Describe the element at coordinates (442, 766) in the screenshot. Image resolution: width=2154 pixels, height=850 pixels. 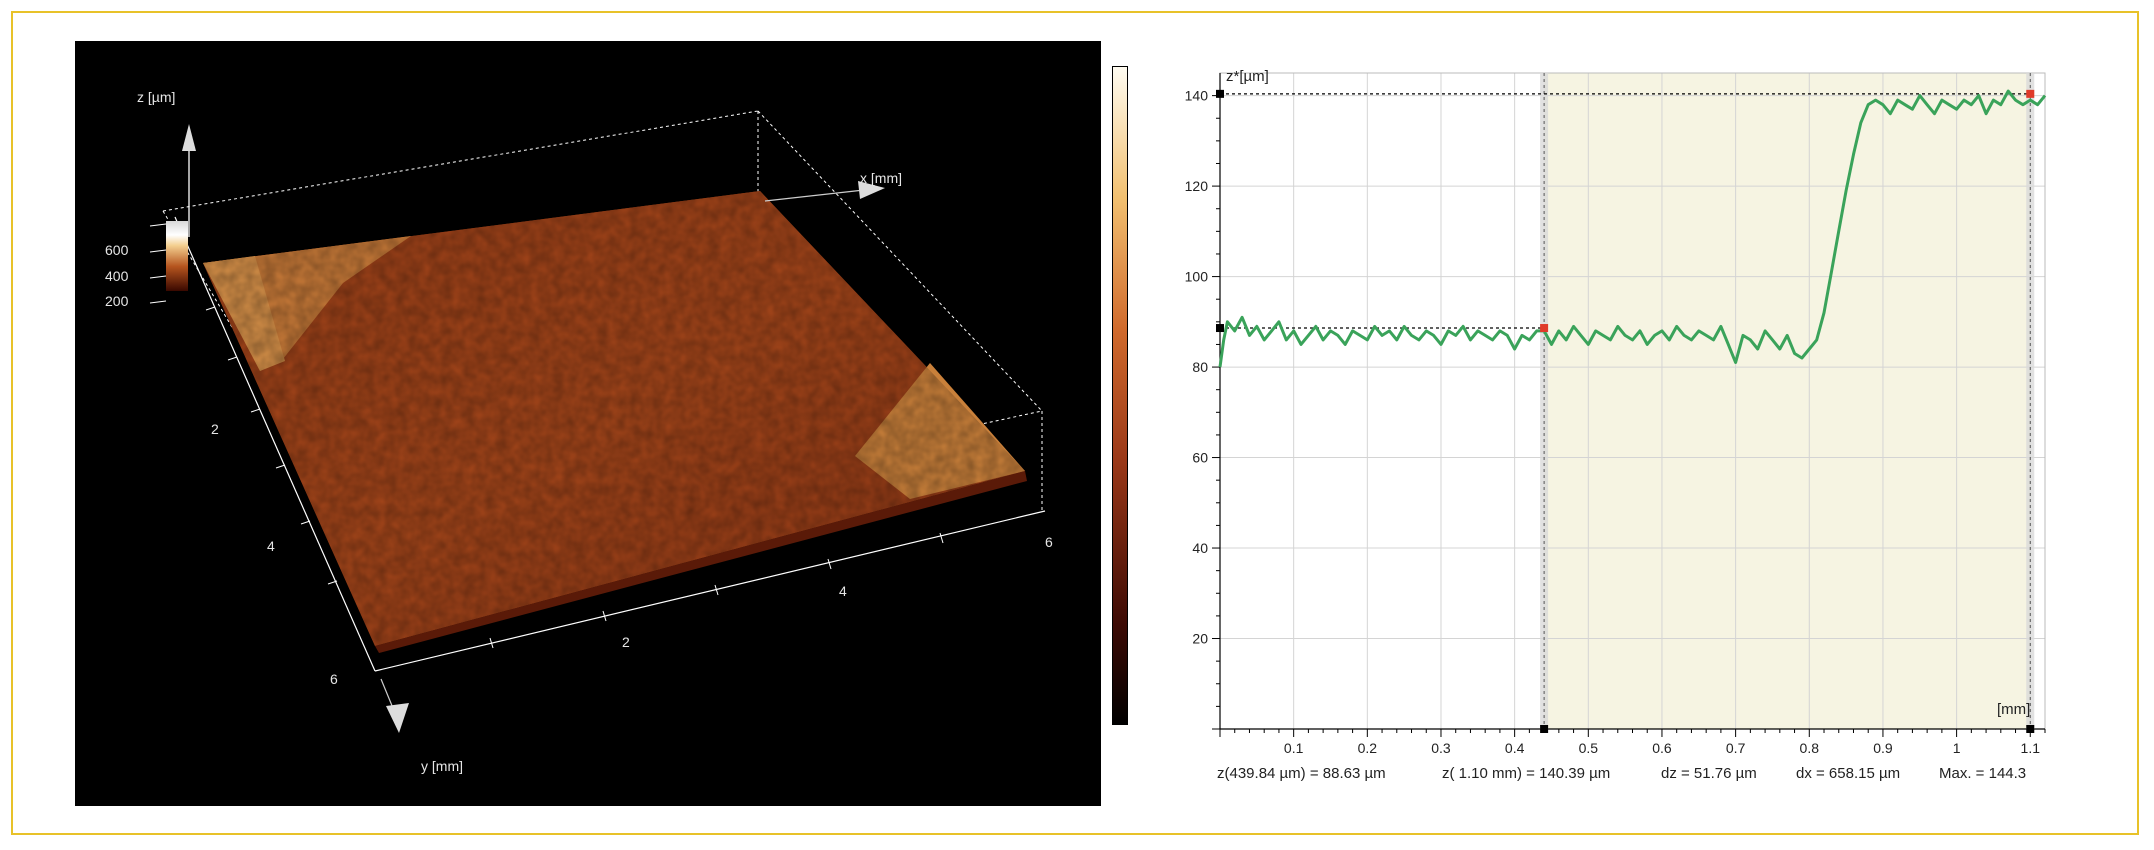
I see `y-axis-label: y [mm]` at that location.